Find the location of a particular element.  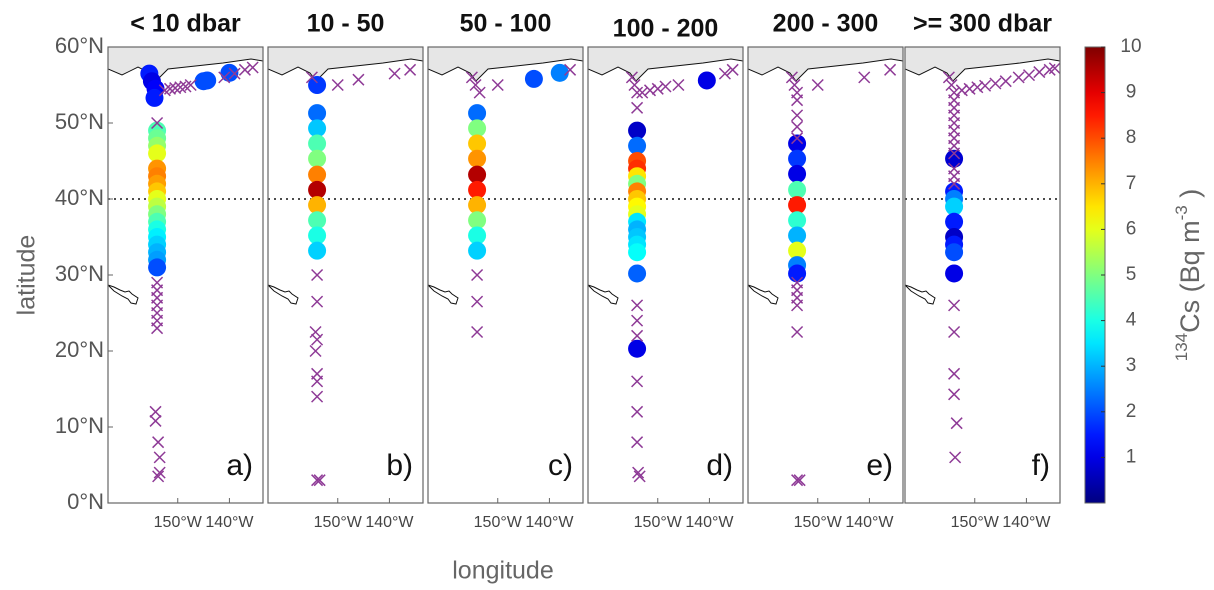

colorbar-label-part: ) is located at coordinates (1190, 197).